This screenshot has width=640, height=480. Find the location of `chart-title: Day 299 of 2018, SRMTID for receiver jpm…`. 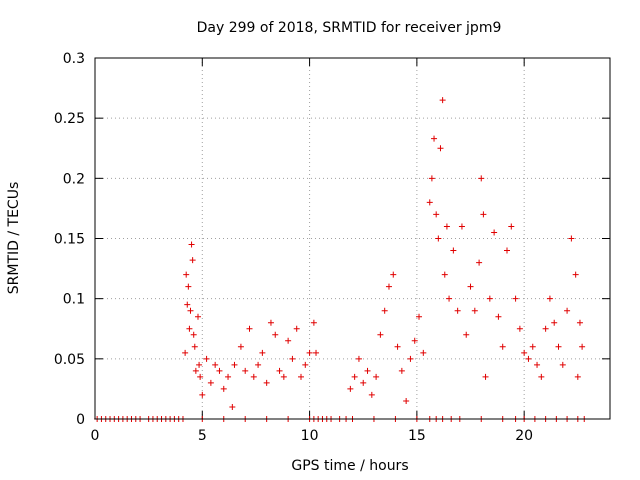

chart-title: Day 299 of 2018, SRMTID for receiver jpm… is located at coordinates (349, 28).